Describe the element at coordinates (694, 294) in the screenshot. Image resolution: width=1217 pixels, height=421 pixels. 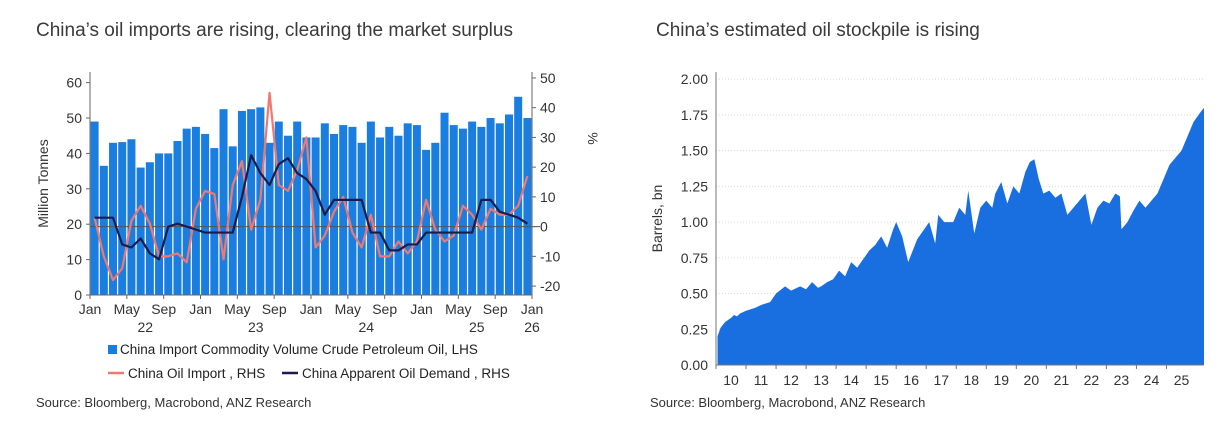
I see `y-tick-label: 0.50` at that location.